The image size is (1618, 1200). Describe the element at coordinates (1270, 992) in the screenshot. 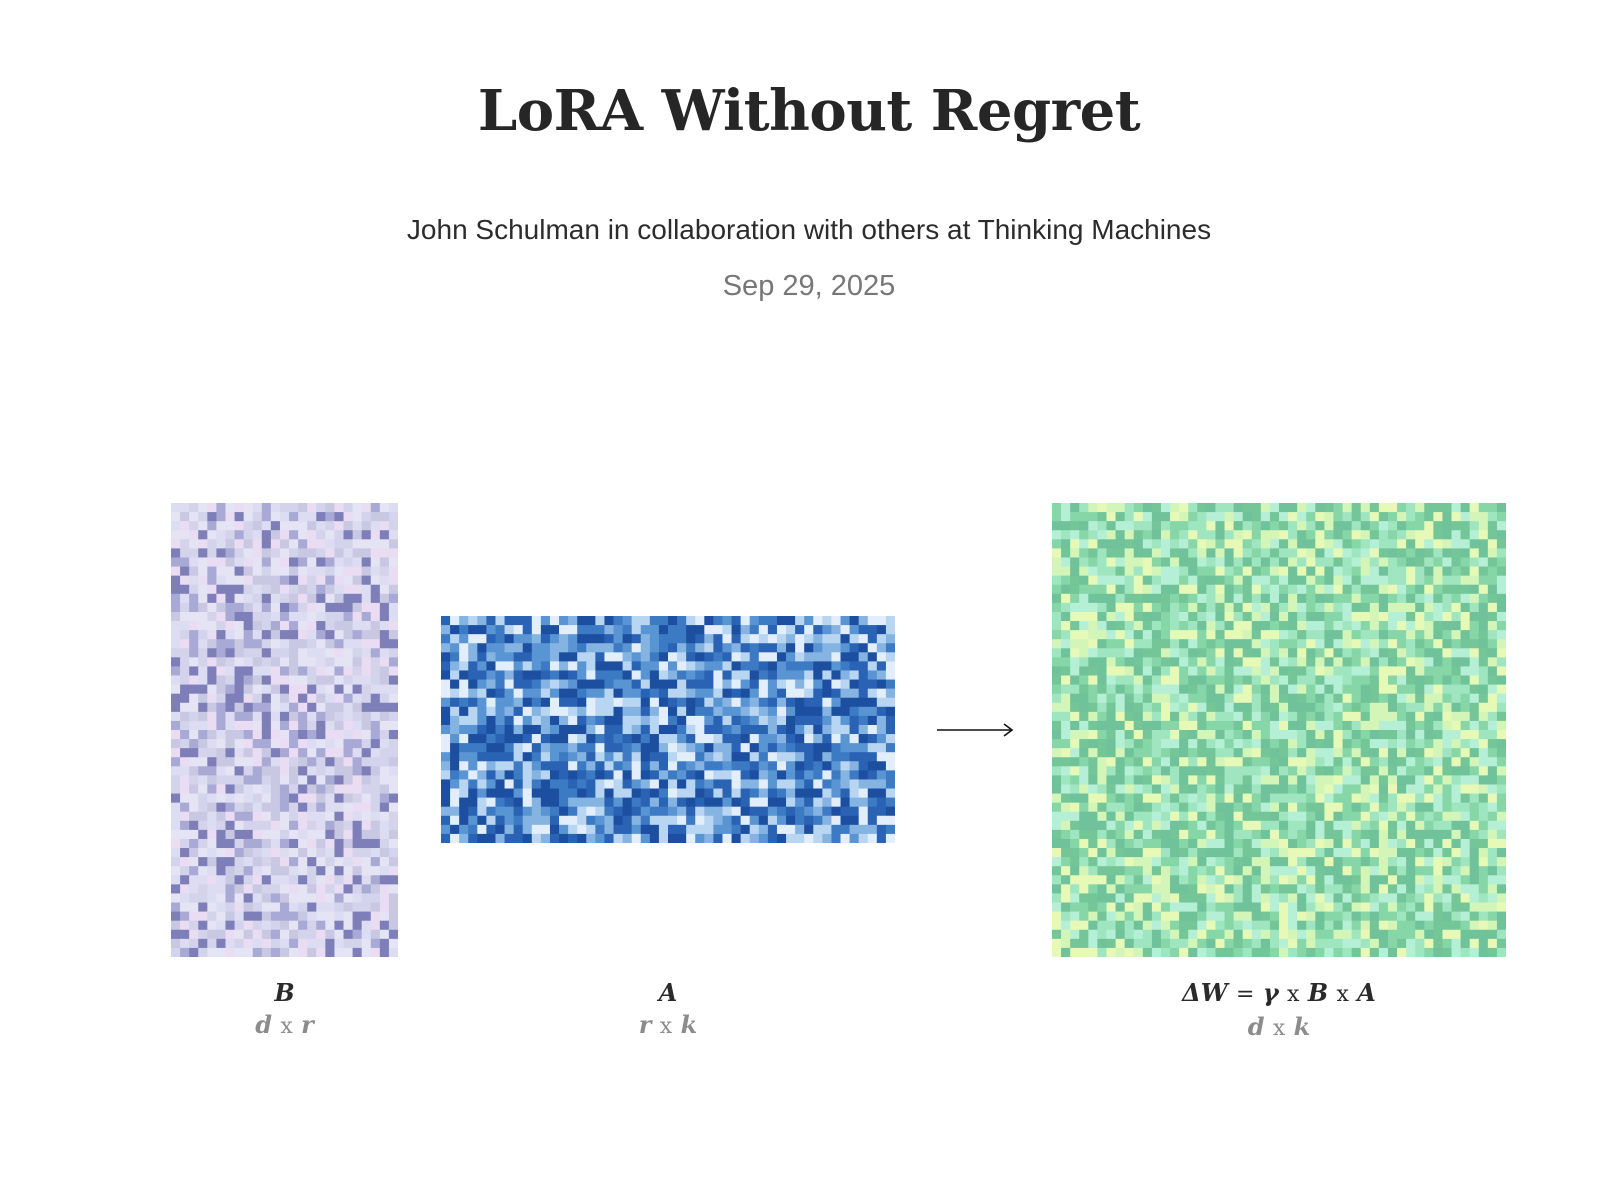

I see `gamma-symbol: γ` at that location.